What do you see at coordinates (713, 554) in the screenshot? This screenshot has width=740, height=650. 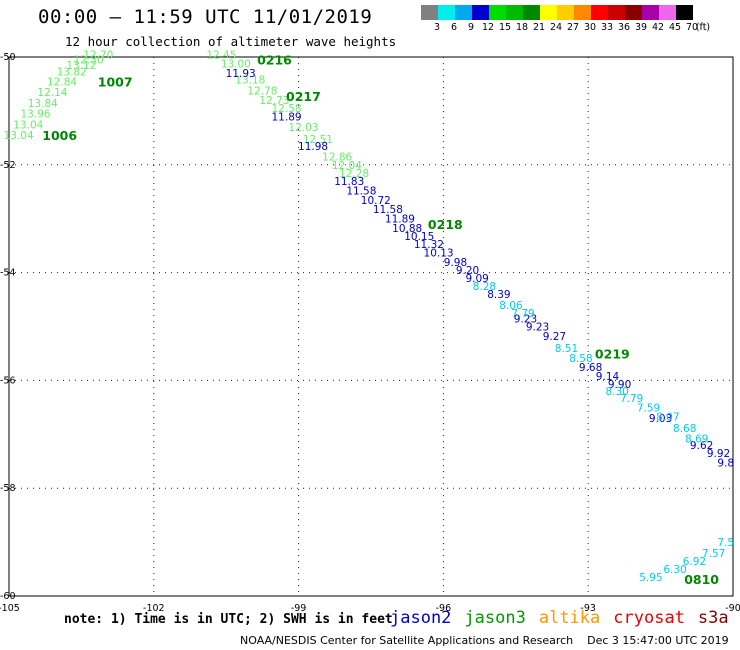 I see `swh-value-label: 7.57` at bounding box center [713, 554].